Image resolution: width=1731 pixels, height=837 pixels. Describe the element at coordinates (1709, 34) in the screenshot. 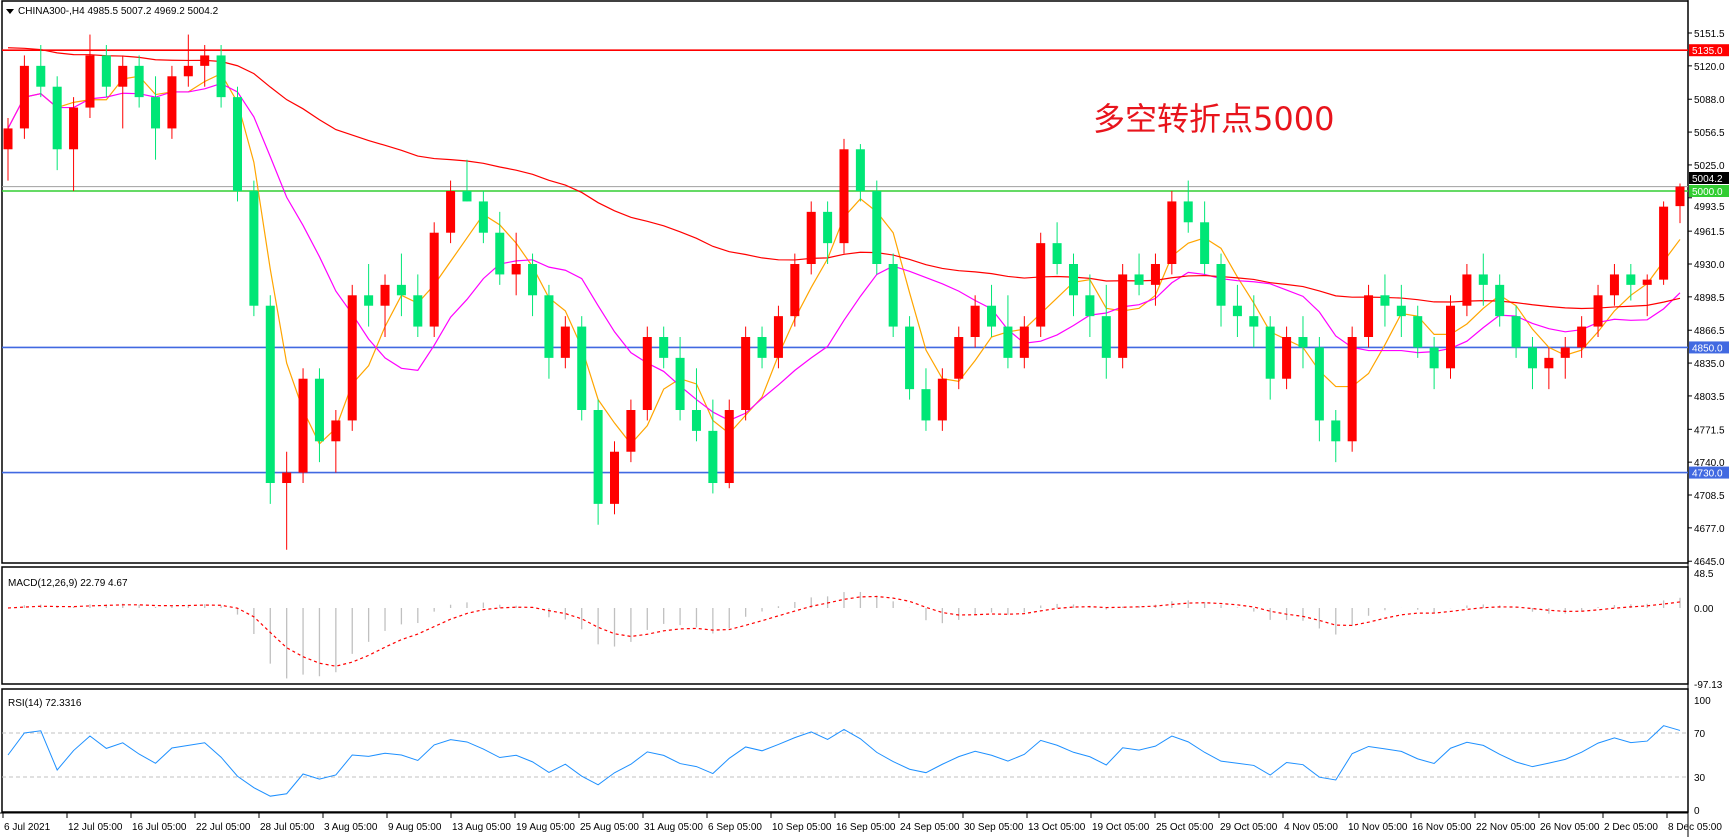

I see `price-tick-label: 5151.5` at that location.